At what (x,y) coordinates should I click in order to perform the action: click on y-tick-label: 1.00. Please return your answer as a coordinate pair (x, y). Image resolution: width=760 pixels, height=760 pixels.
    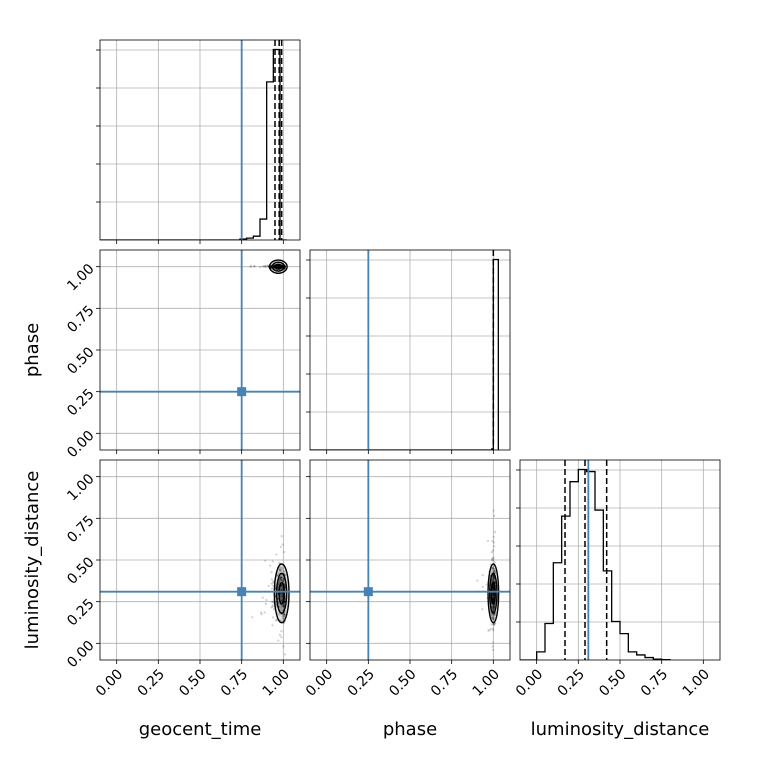
    Looking at the image, I should click on (80, 487).